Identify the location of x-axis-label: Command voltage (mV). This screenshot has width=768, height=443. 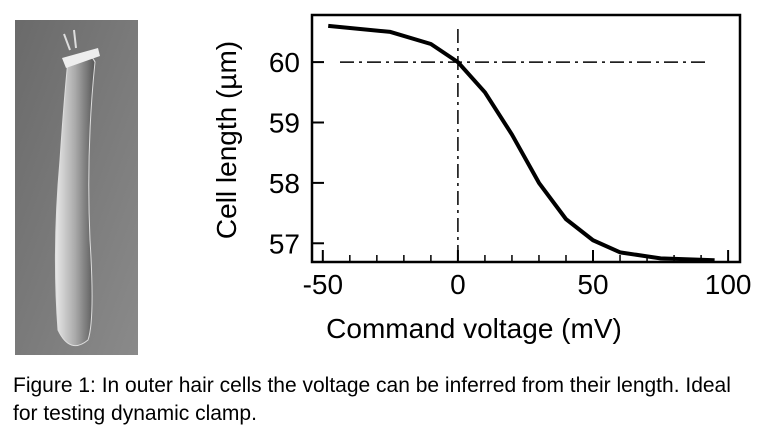
(474, 328).